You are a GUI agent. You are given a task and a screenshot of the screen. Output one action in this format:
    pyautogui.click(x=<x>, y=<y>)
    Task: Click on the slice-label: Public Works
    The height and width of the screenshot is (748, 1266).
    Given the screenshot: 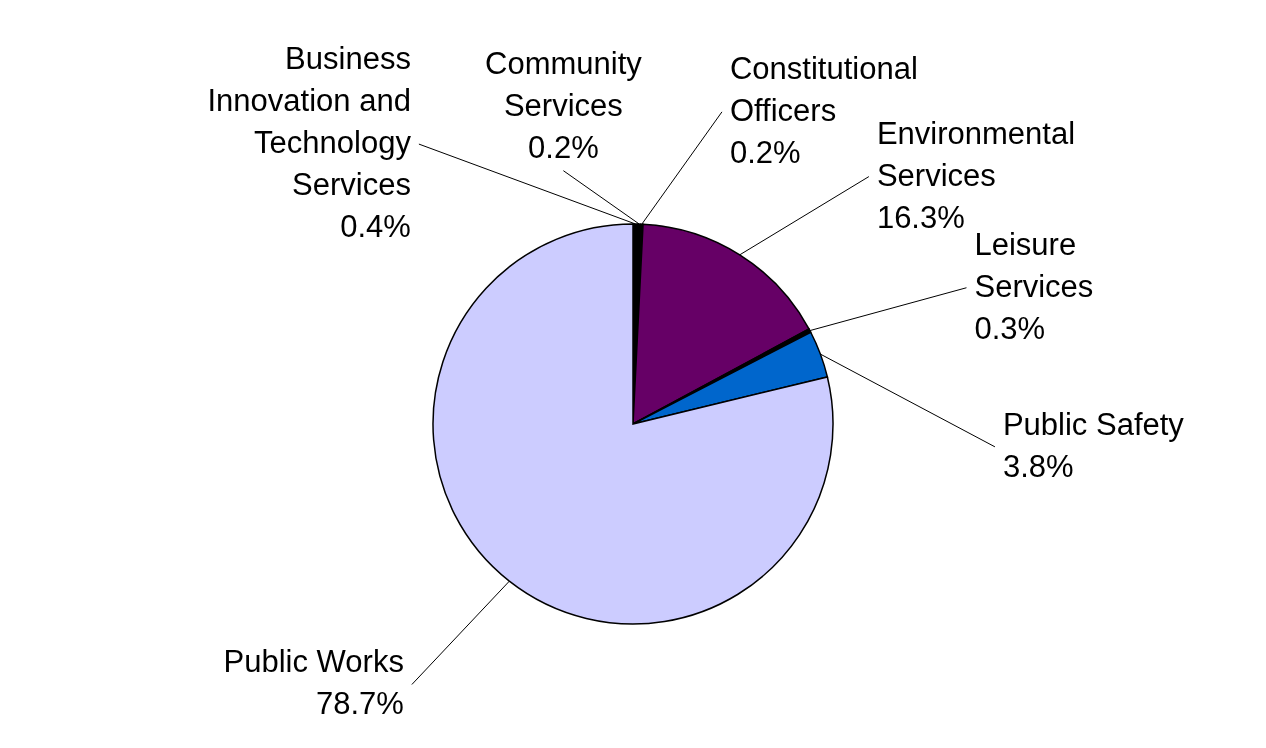 What is the action you would take?
    pyautogui.click(x=313, y=662)
    